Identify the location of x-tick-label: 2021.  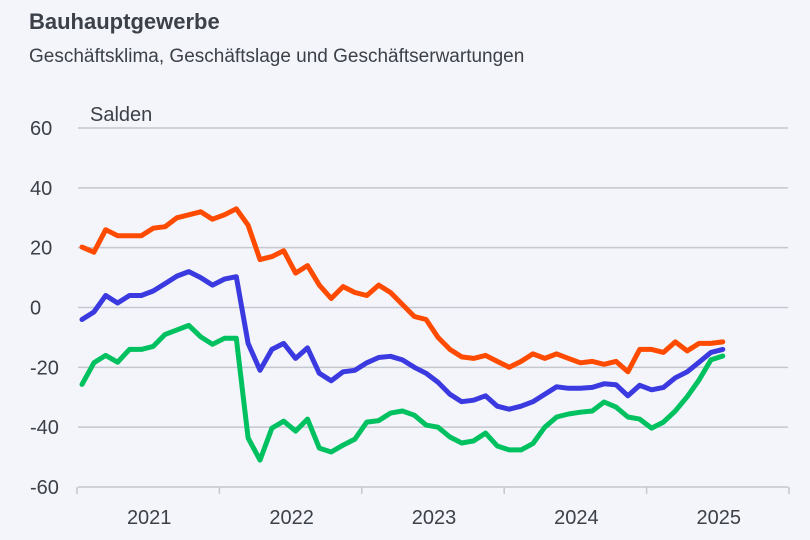
(149, 518).